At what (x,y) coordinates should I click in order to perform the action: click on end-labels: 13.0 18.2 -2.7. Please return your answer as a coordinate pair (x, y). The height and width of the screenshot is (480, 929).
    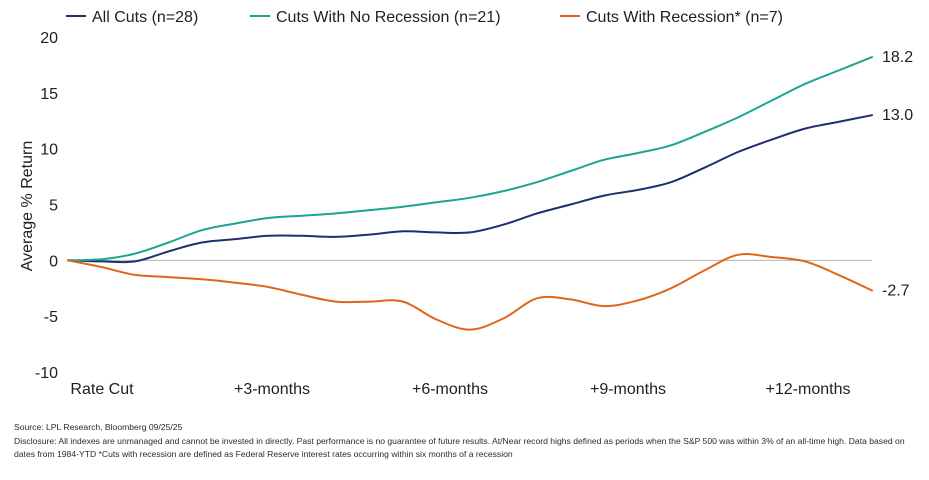
    Looking at the image, I should click on (897, 174).